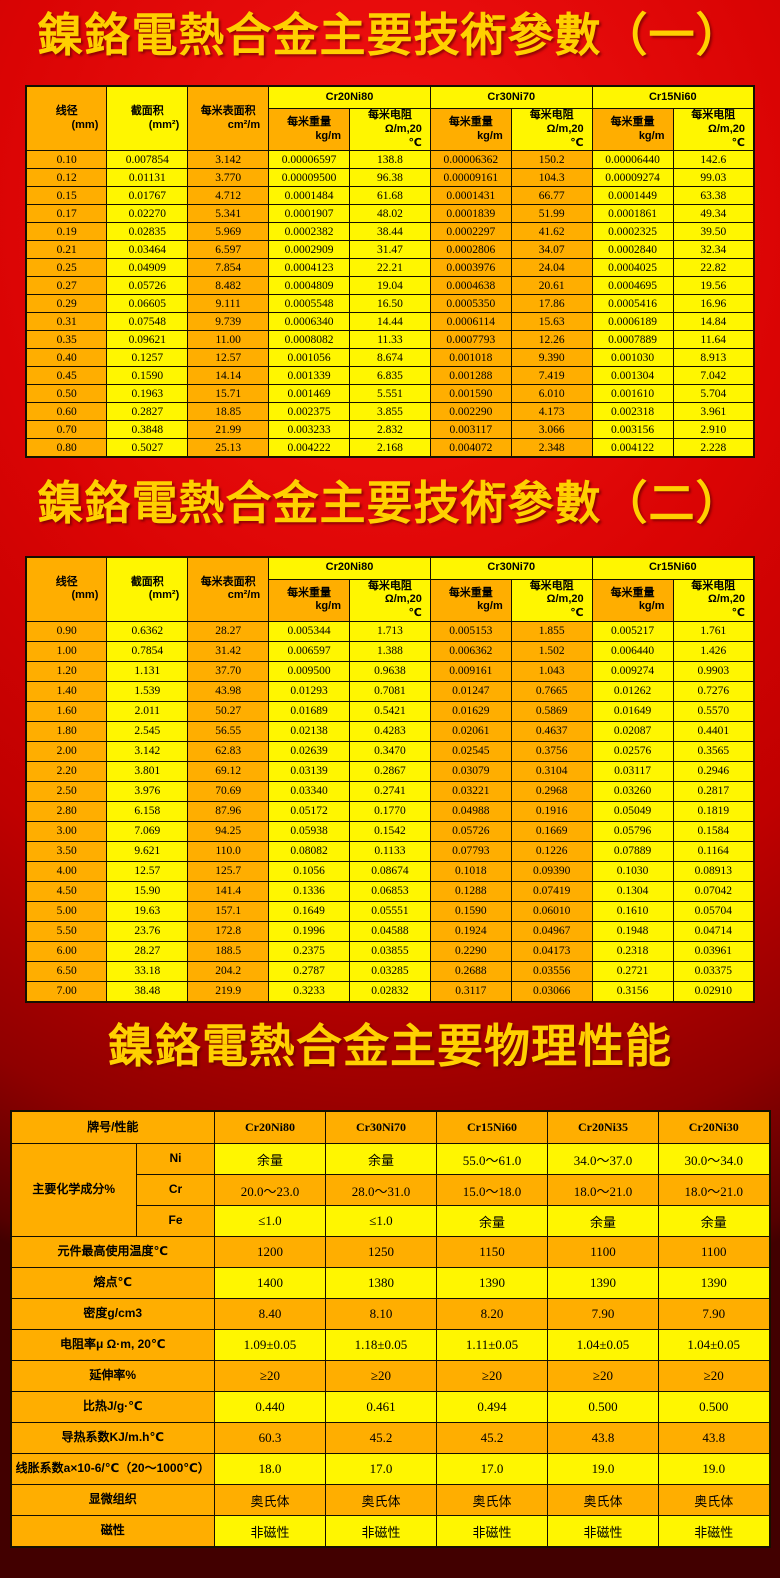 Image resolution: width=780 pixels, height=1578 pixels. I want to click on table-cell: 2.228, so click(713, 448).